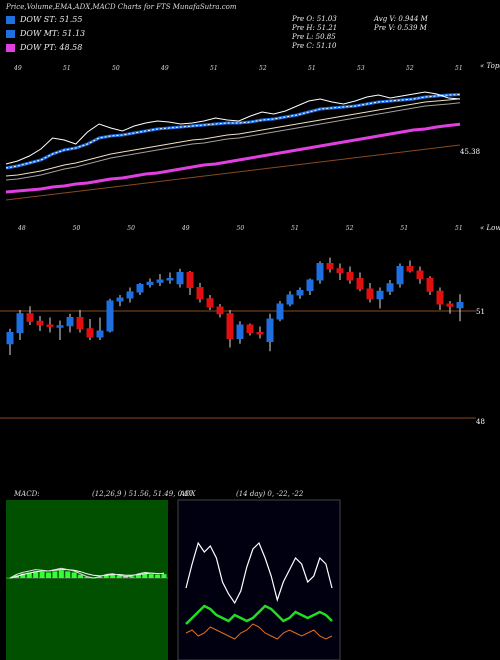 Image resolution: width=500 pixels, height=660 pixels. What do you see at coordinates (53, 33) in the screenshot?
I see `legend-label-dow-mt: DOW MT: 51.13` at bounding box center [53, 33].